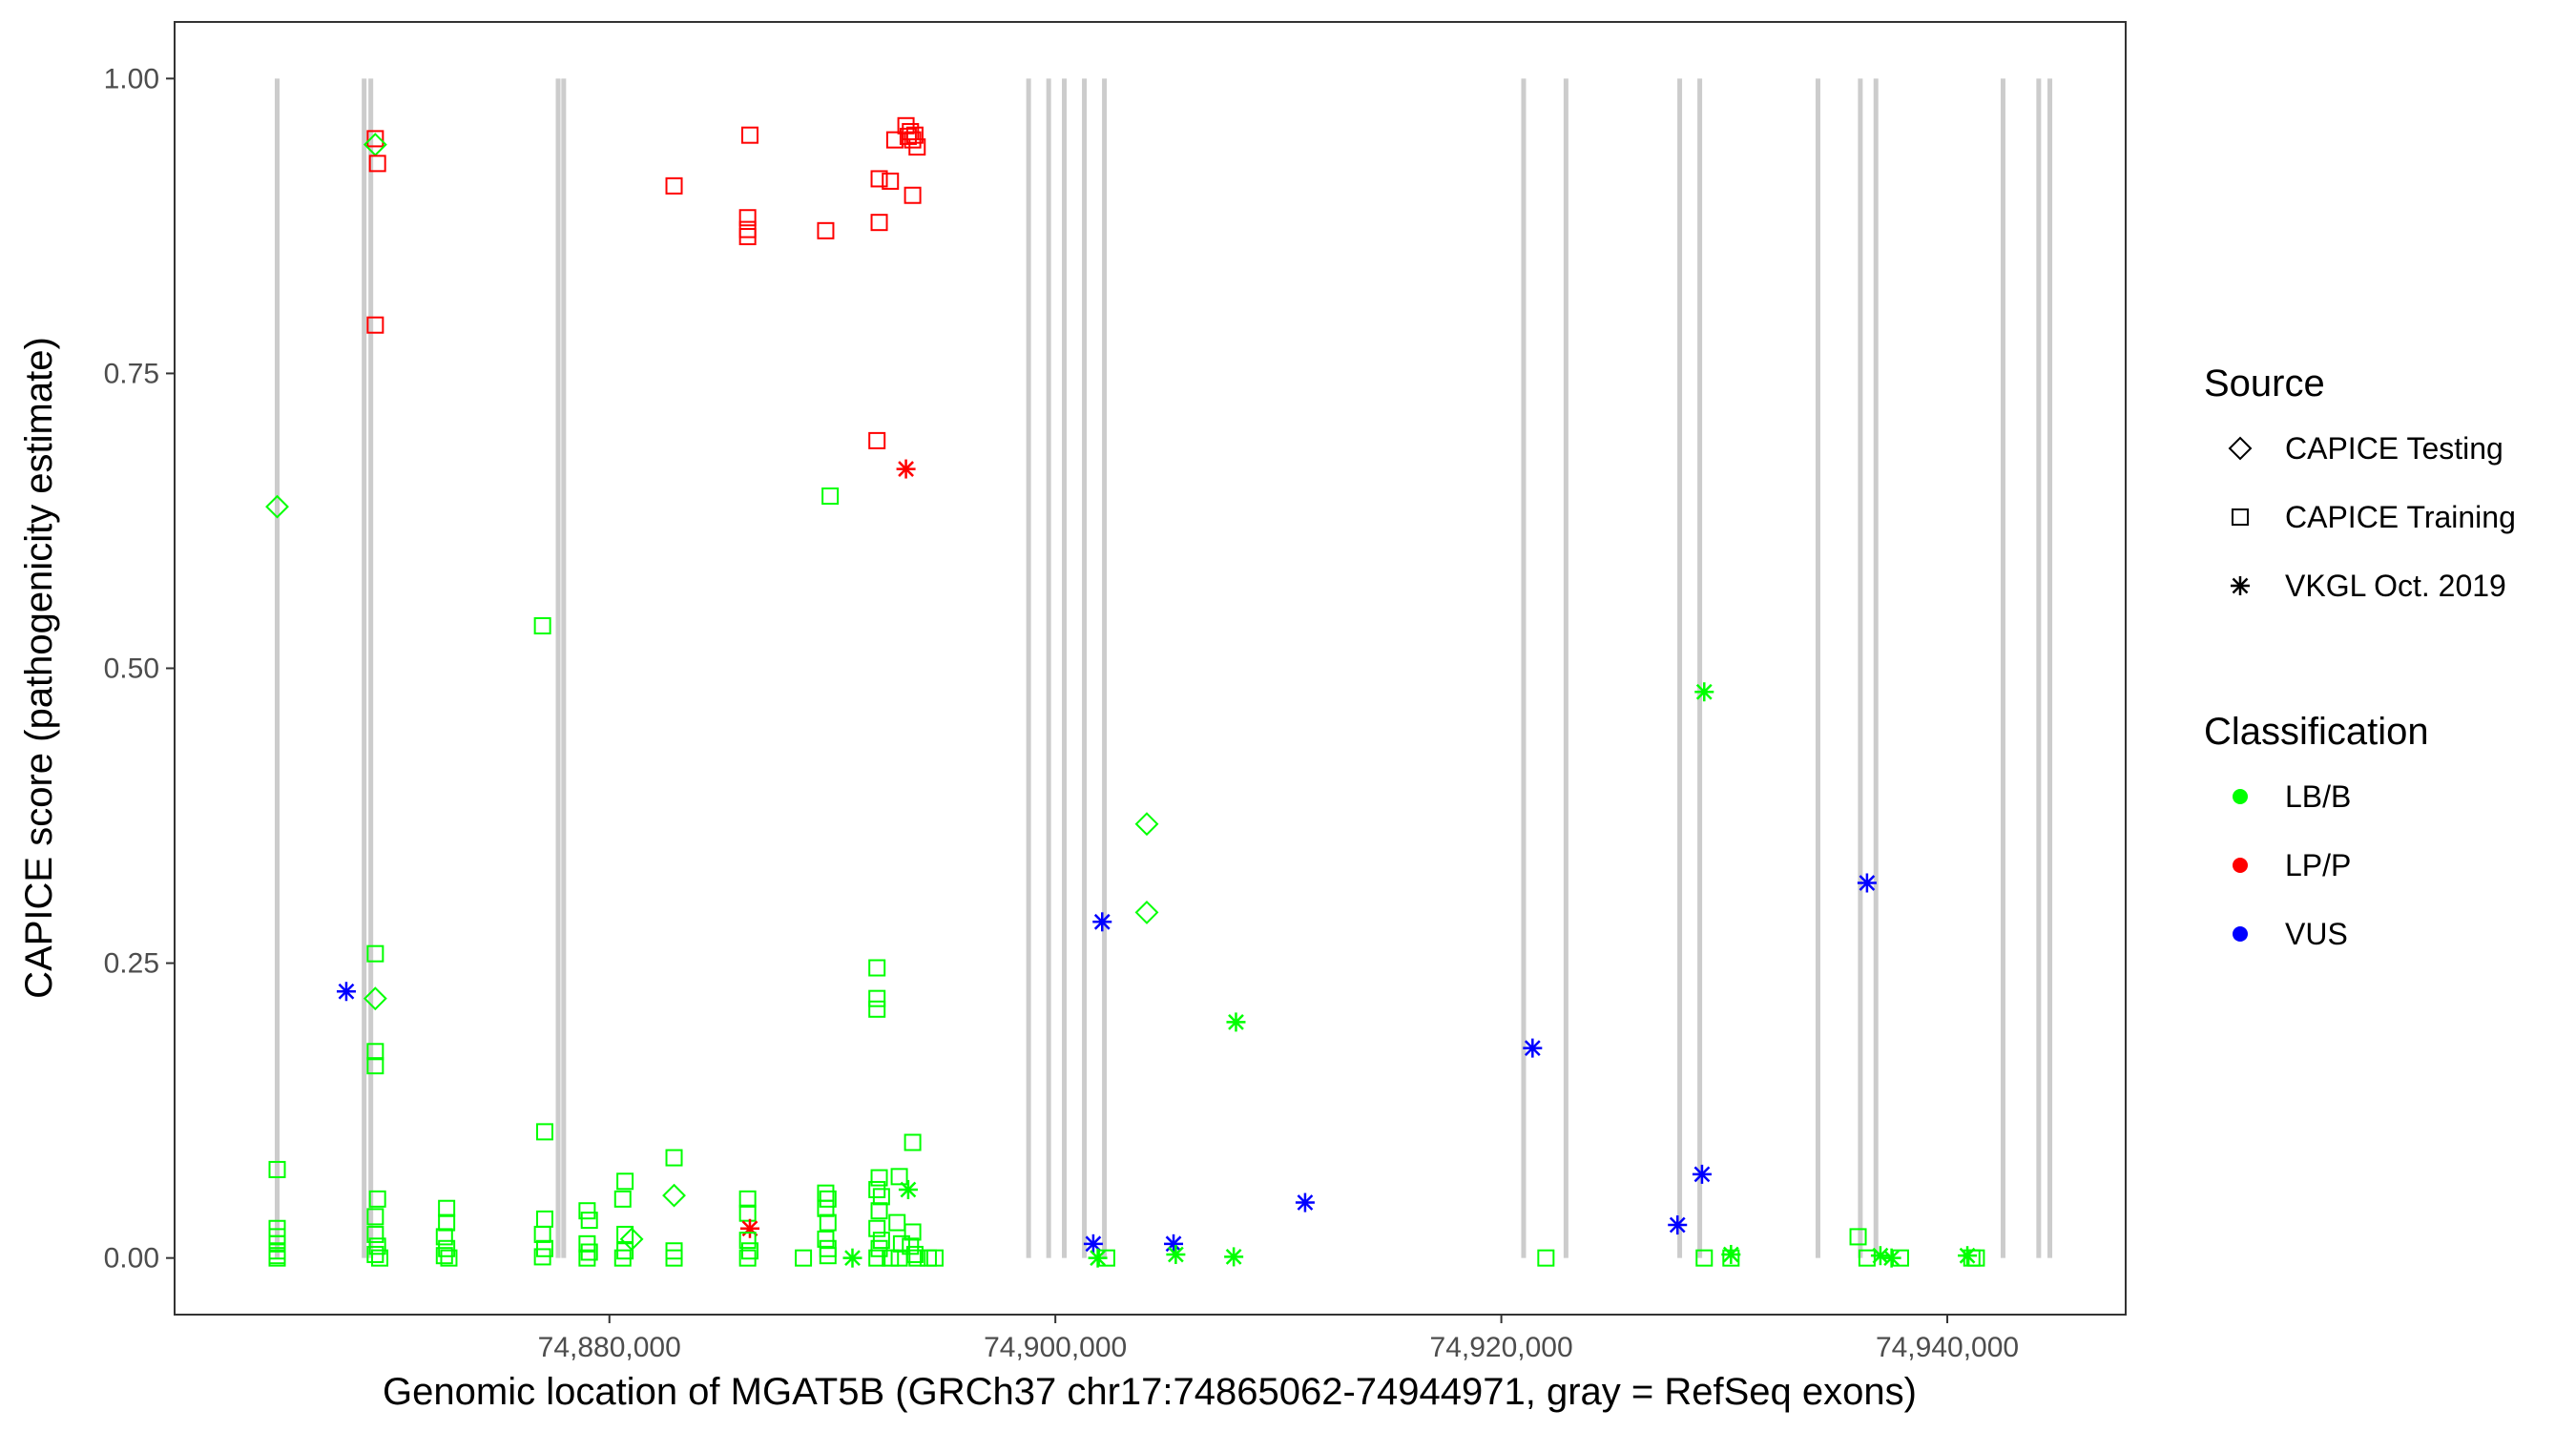  I want to click on y-tick-label: 0.50, so click(131, 669).